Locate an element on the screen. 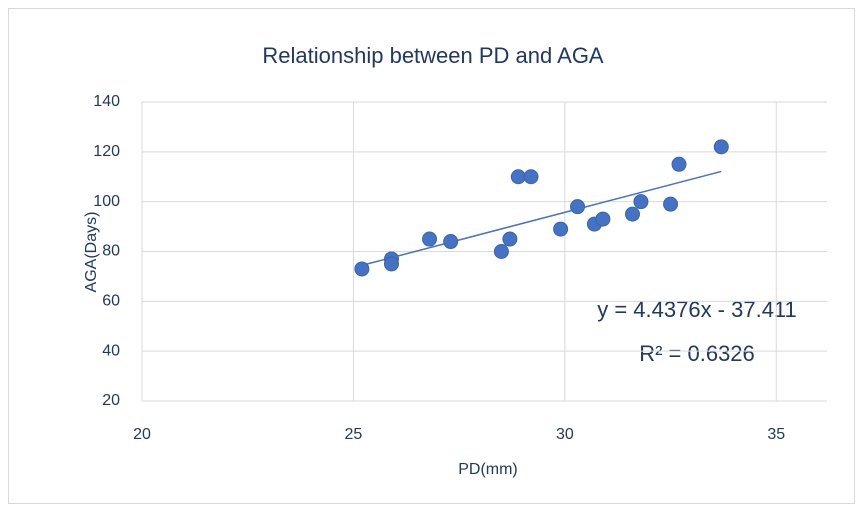 This screenshot has width=864, height=512. x-tick-label: 35 is located at coordinates (776, 434).